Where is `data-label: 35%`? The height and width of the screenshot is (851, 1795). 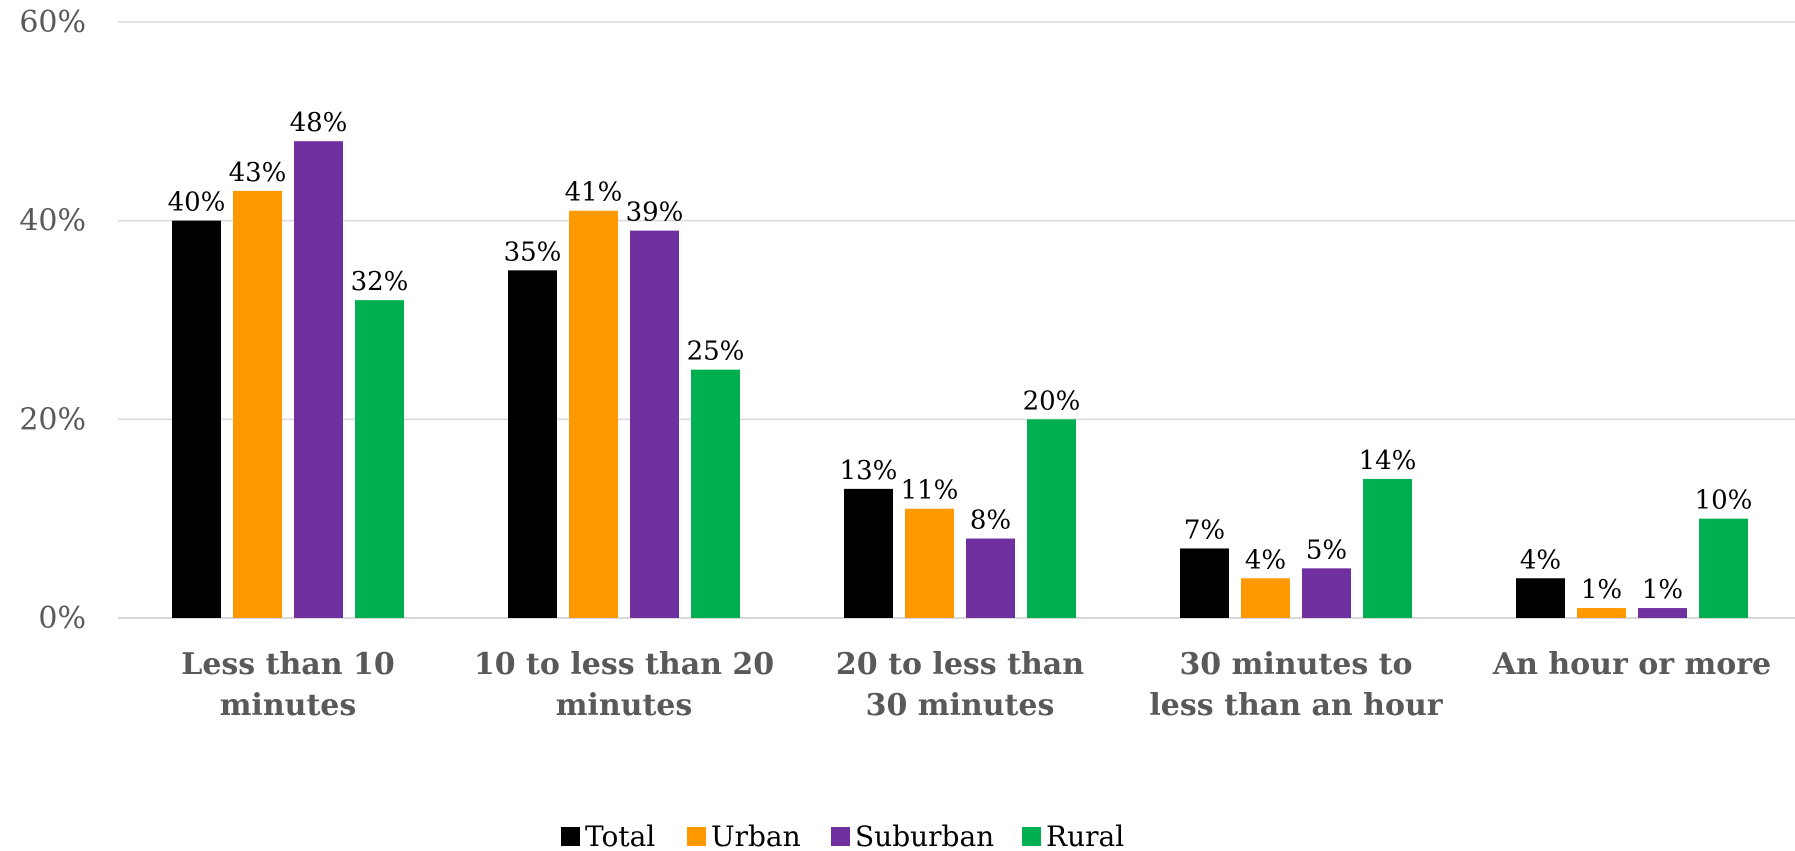 data-label: 35% is located at coordinates (533, 252).